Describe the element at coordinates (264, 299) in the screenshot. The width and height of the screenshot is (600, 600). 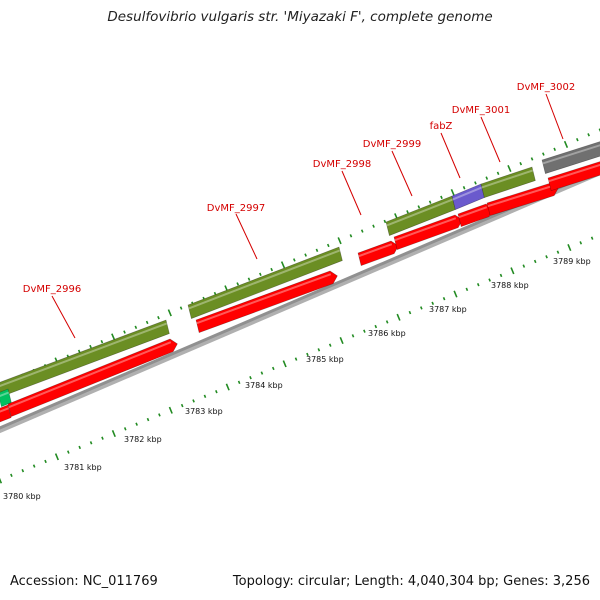
I see `reverse-gene-dvmf-2997-highlight` at that location.